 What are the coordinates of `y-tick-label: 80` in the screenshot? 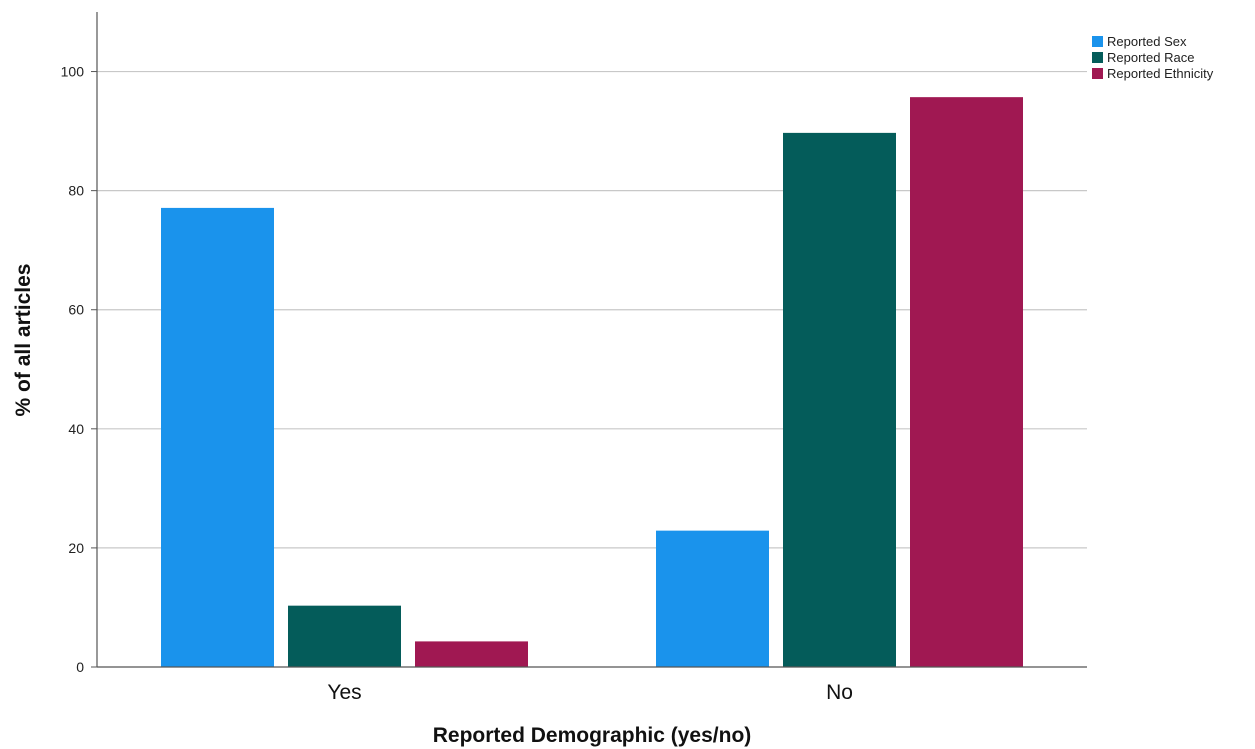 It's located at (76, 191).